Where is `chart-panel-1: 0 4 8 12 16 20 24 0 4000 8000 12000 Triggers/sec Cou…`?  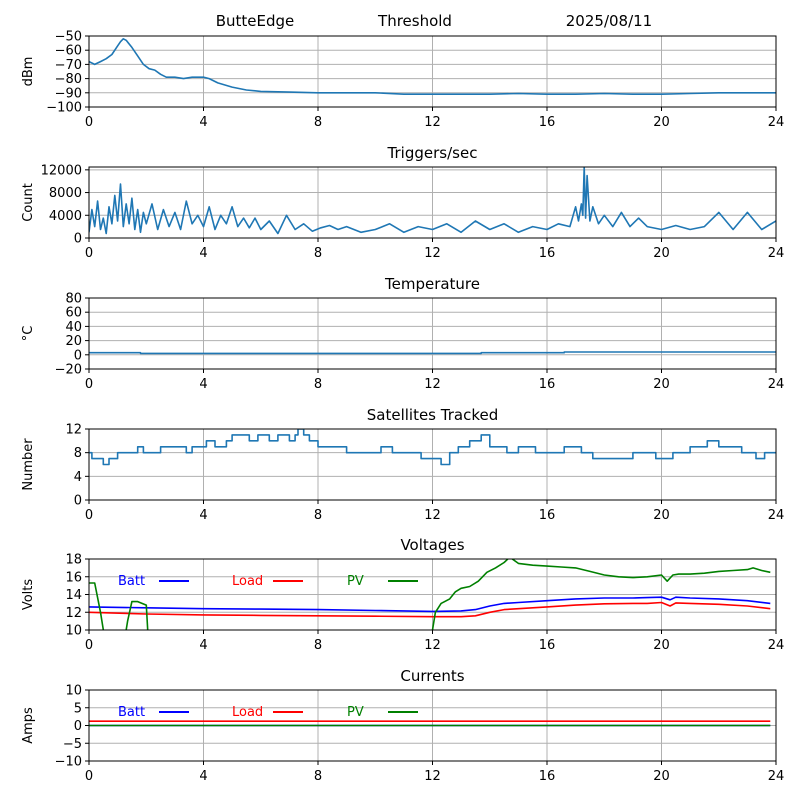 chart-panel-1: 0 4 8 12 16 20 24 0 4000 8000 12000 Triggers/sec Cou… is located at coordinates (402, 202).